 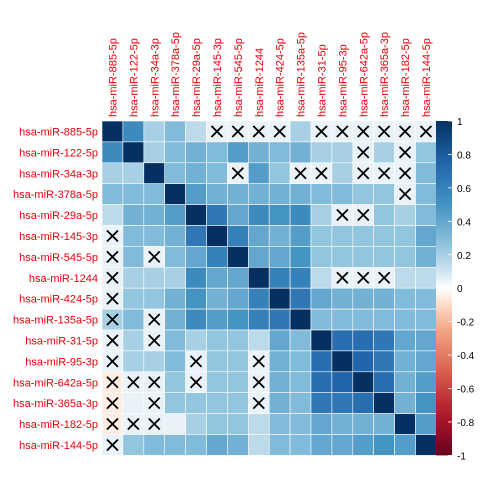 What do you see at coordinates (302, 74) in the screenshot?
I see `column-label: hsa-miR-135a-5p` at bounding box center [302, 74].